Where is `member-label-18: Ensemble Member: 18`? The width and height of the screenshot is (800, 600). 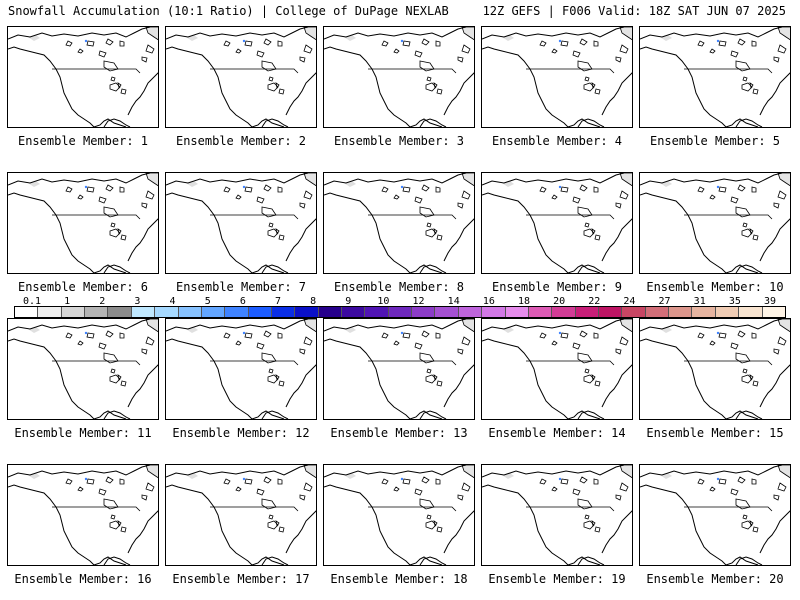
member-label-18: Ensemble Member: 18 is located at coordinates (399, 579).